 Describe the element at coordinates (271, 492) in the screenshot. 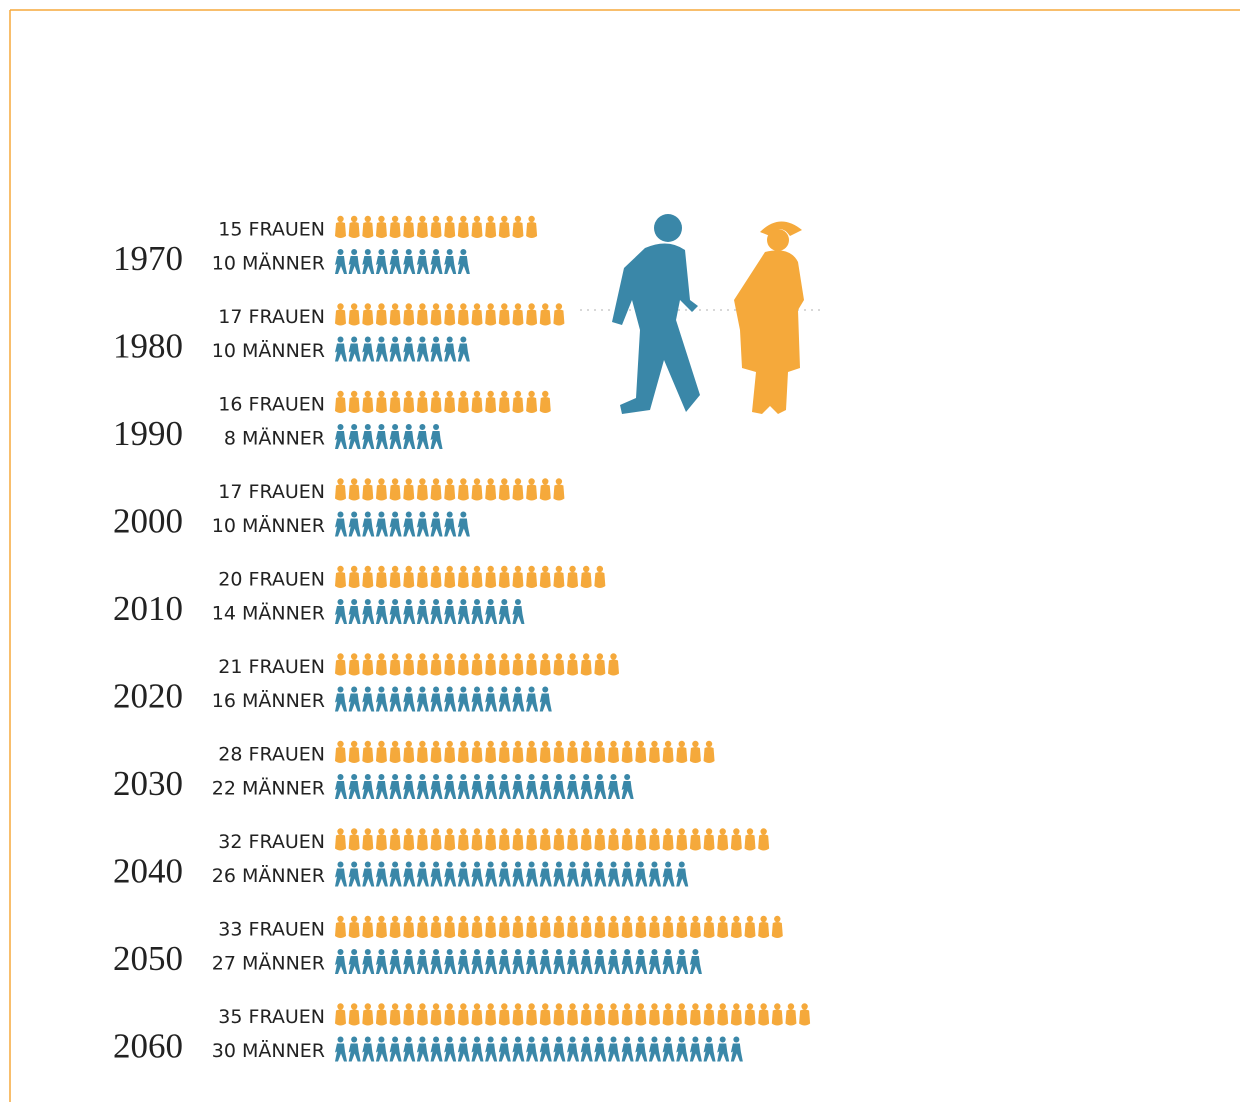

I see `value-label: 17 FRAUEN` at that location.